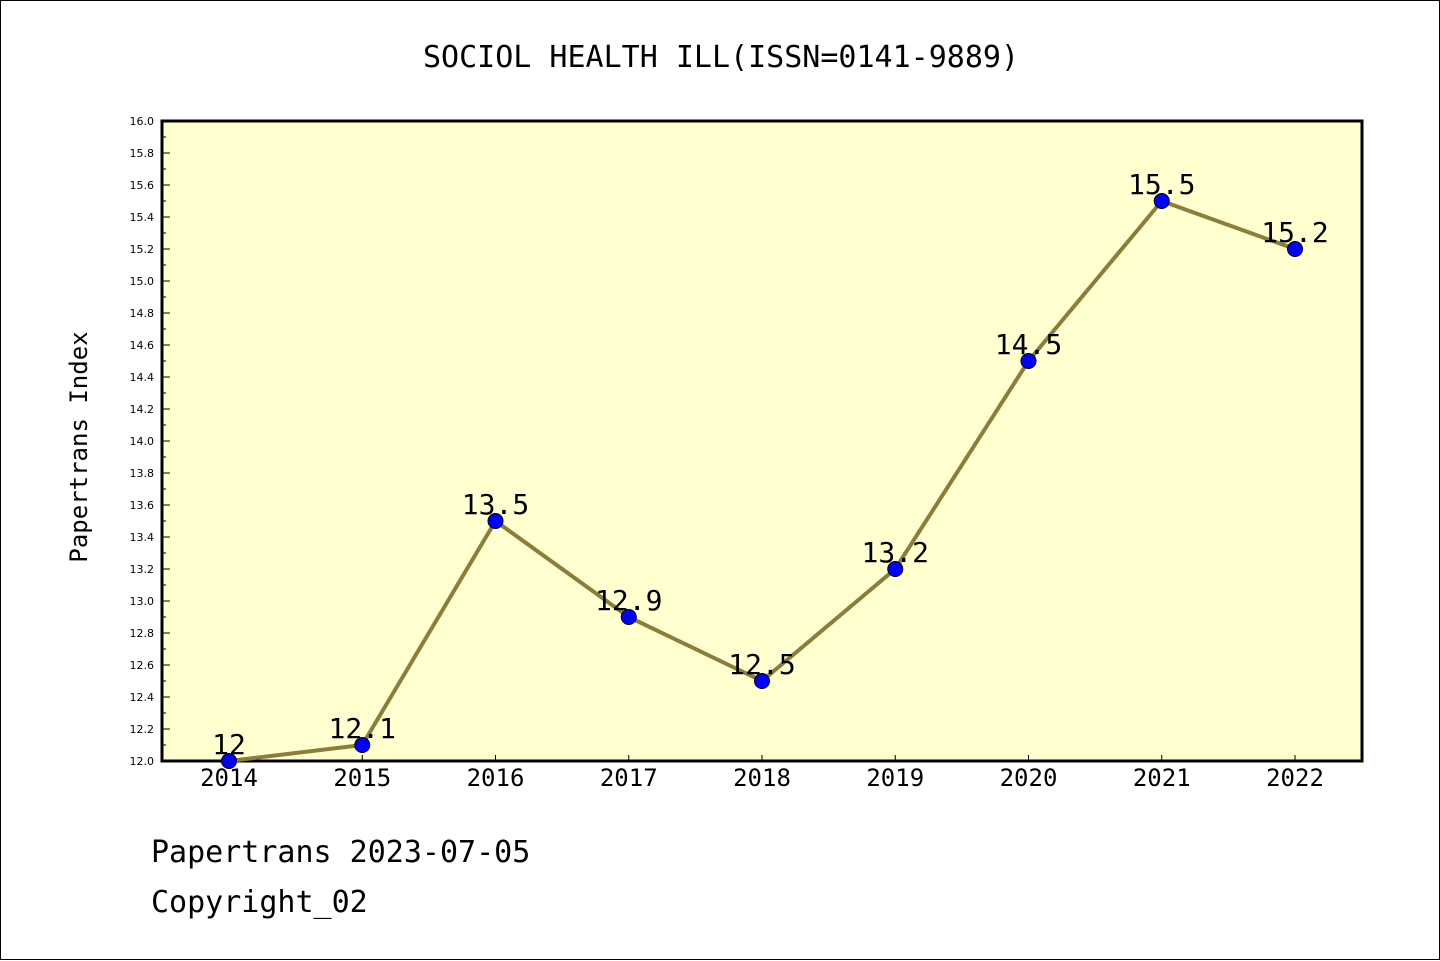 This screenshot has height=961, width=1440. What do you see at coordinates (721, 57) in the screenshot?
I see `chart-title: SOCIOL HEALTH ILL(ISSN=0141-9889)` at bounding box center [721, 57].